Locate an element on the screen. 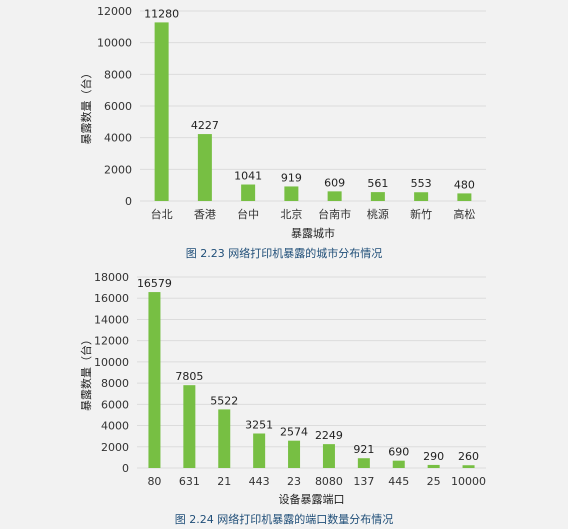 The width and height of the screenshot is (568, 529). x-category-label: 桃源 is located at coordinates (378, 214).